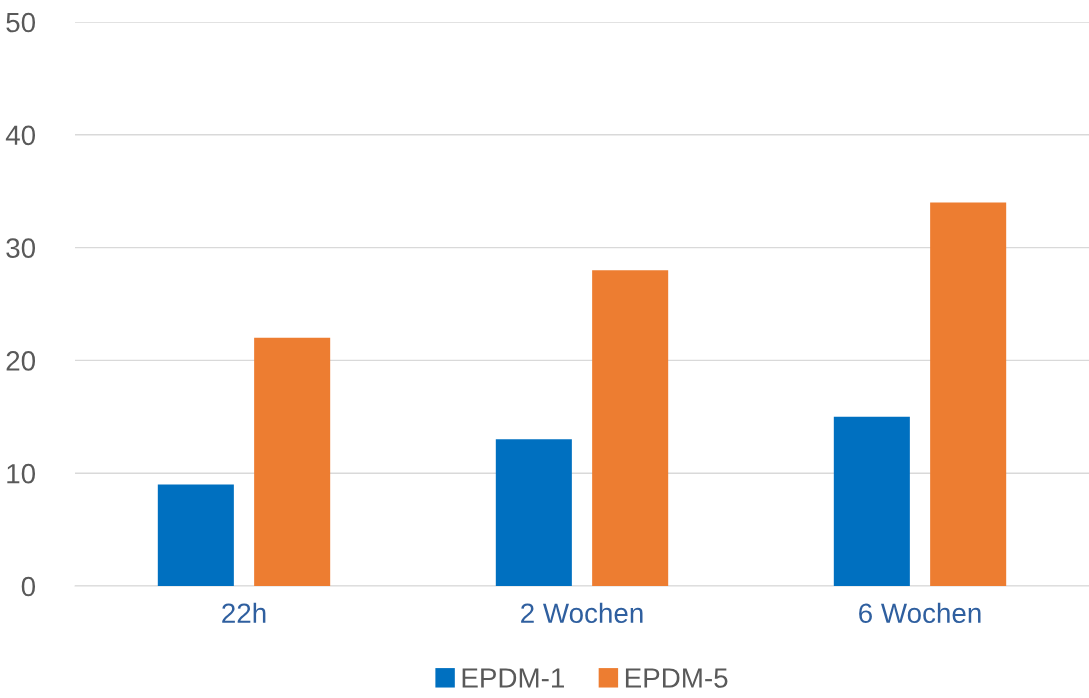  Describe the element at coordinates (582, 613) in the screenshot. I see `x-tick-label: 2 Wochen` at that location.